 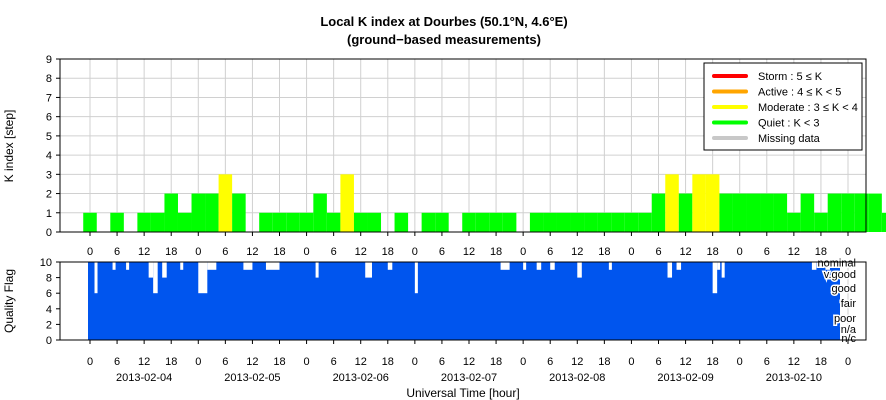 I want to click on legend-label: Storm : 5 ≤ K, so click(x=790, y=77).